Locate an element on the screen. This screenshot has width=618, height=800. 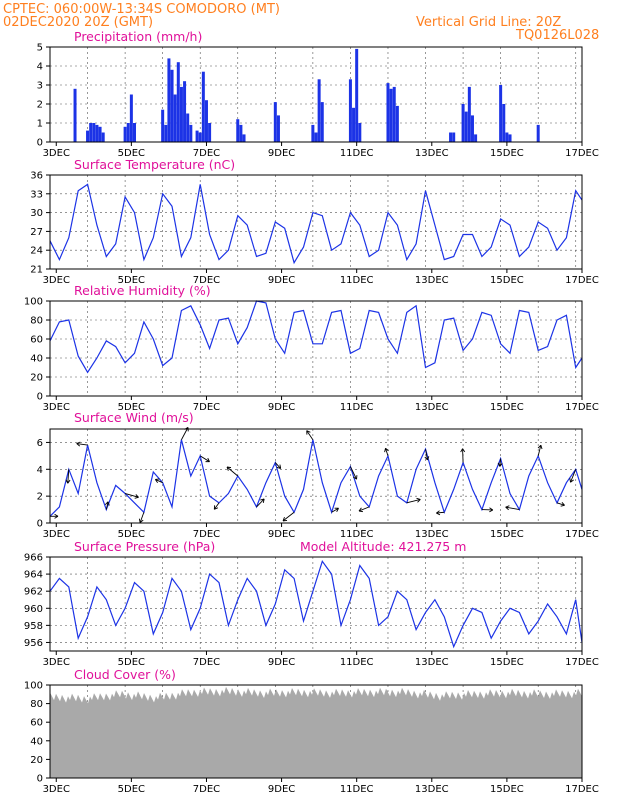
panel-title: Surface Pressure (hPa) is located at coordinates (144, 546).